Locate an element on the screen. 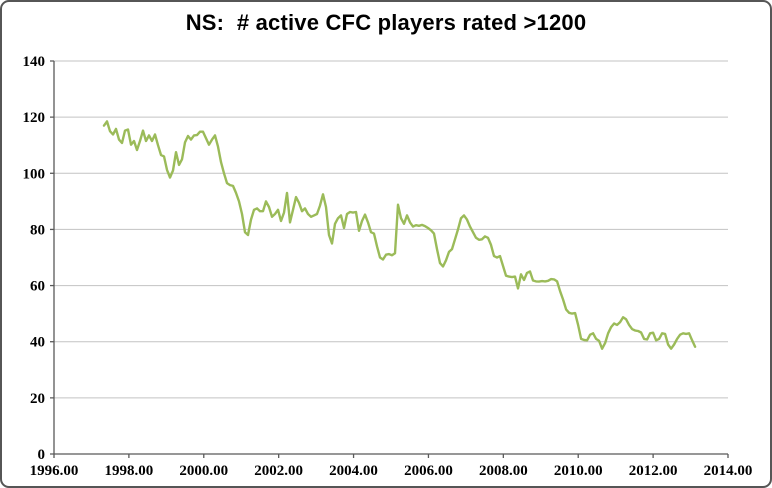 This screenshot has height=488, width=772. x-tick-label: 2010.00 is located at coordinates (578, 471).